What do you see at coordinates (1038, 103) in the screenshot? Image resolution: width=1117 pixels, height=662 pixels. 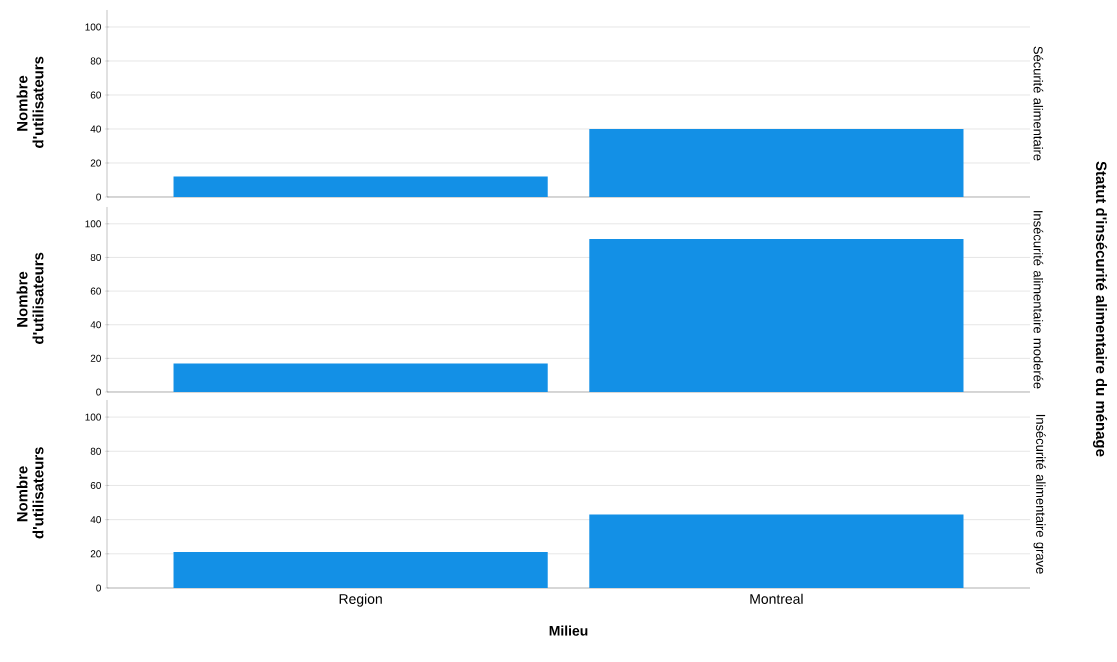 I see `text: Sécurité alimentaire` at bounding box center [1038, 103].